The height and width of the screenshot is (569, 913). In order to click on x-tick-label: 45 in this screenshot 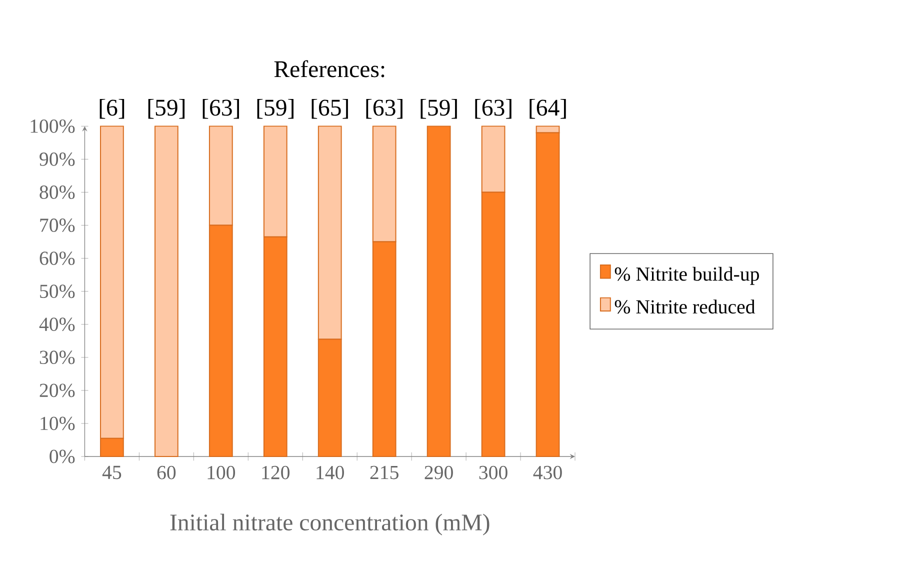, I will do `click(112, 472)`.